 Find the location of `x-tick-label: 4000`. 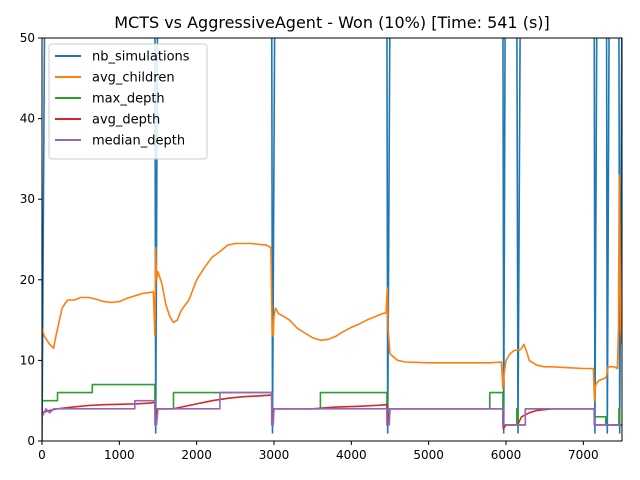

x-tick-label: 4000 is located at coordinates (351, 455).